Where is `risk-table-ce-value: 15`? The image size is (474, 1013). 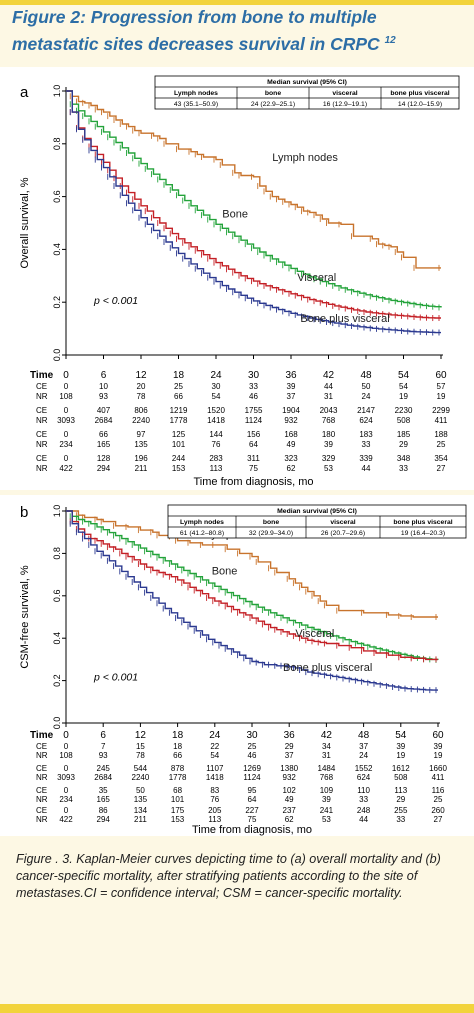
risk-table-ce-value: 15 is located at coordinates (140, 746).